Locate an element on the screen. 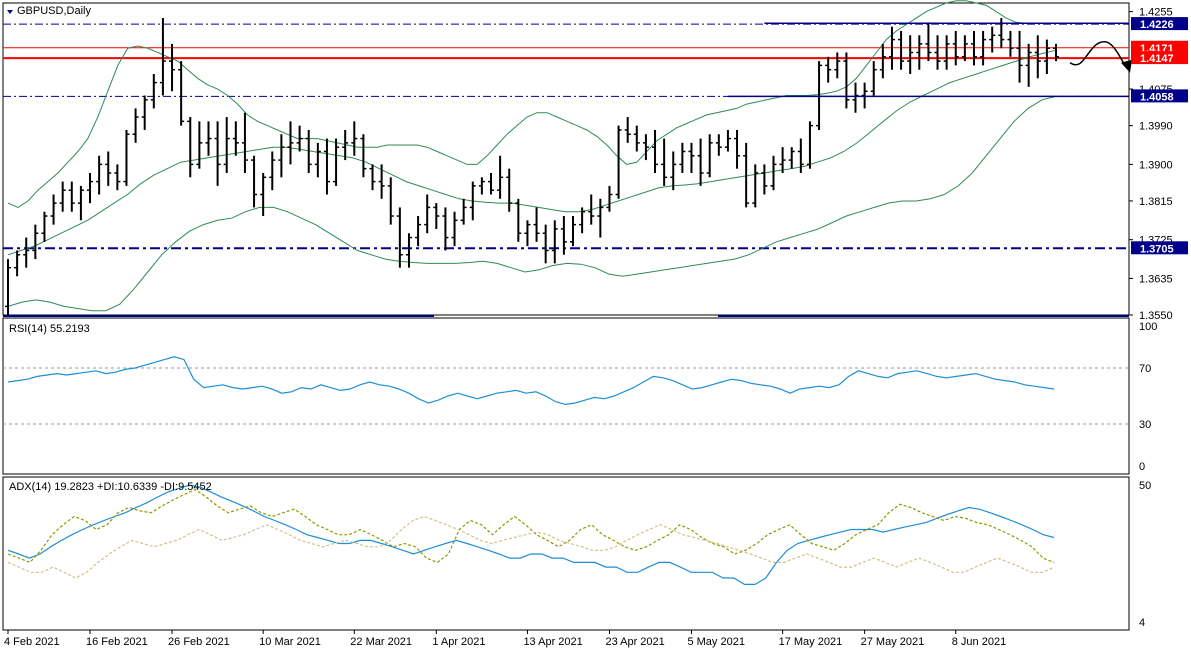  adx-tick-label: 50 is located at coordinates (1145, 486).